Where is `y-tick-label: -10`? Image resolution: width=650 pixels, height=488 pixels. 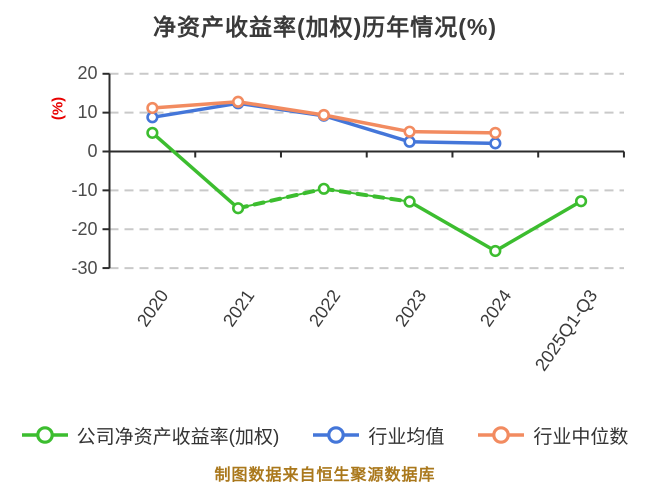 y-tick-label: -10 is located at coordinates (84, 189).